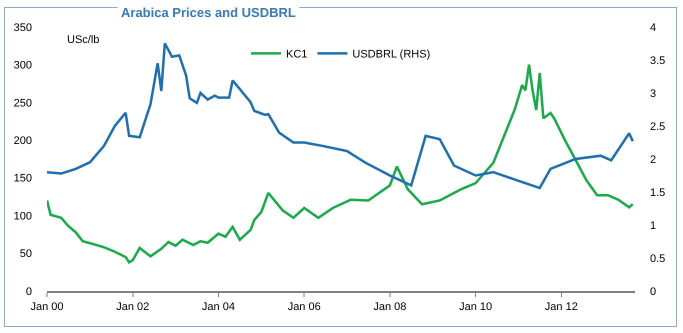 This screenshot has height=333, width=683. What do you see at coordinates (389, 307) in the screenshot?
I see `x-tick-label: Jan 08` at bounding box center [389, 307].